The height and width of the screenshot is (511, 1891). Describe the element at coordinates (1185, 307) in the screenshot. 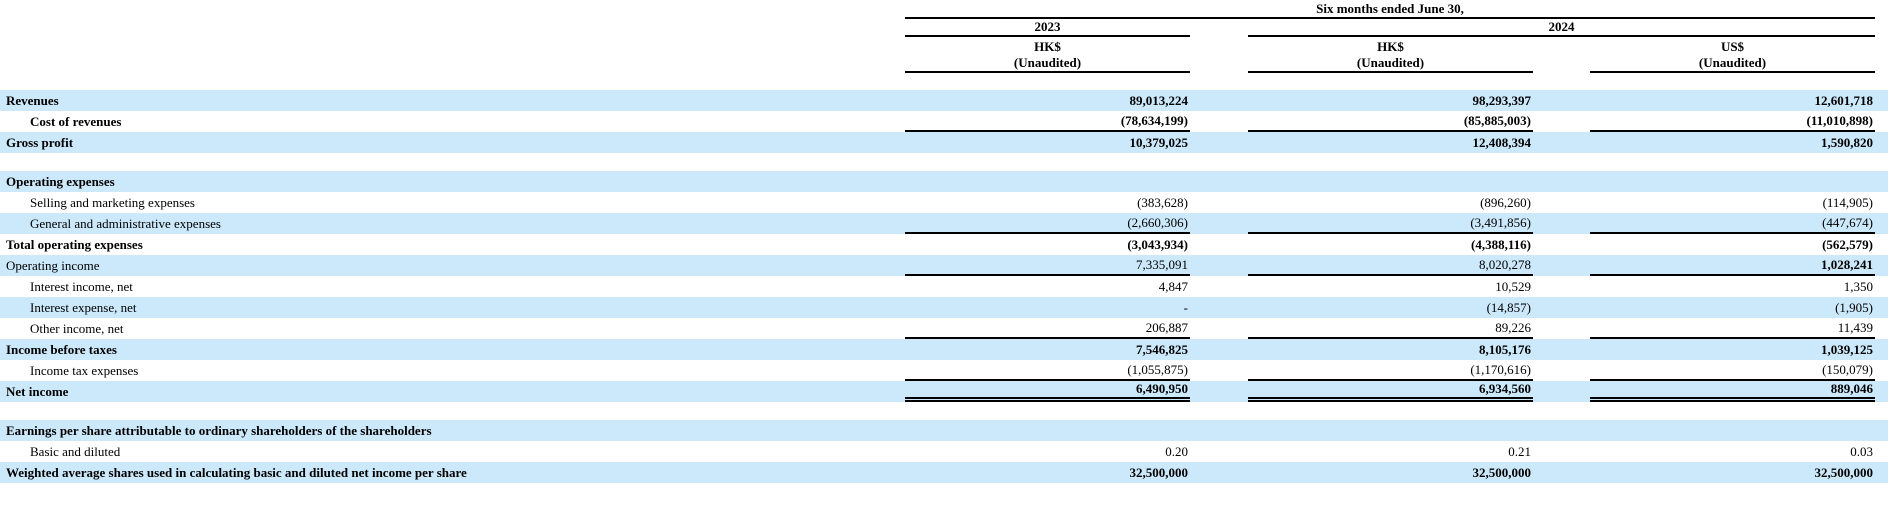

I see `row-value: -` at that location.